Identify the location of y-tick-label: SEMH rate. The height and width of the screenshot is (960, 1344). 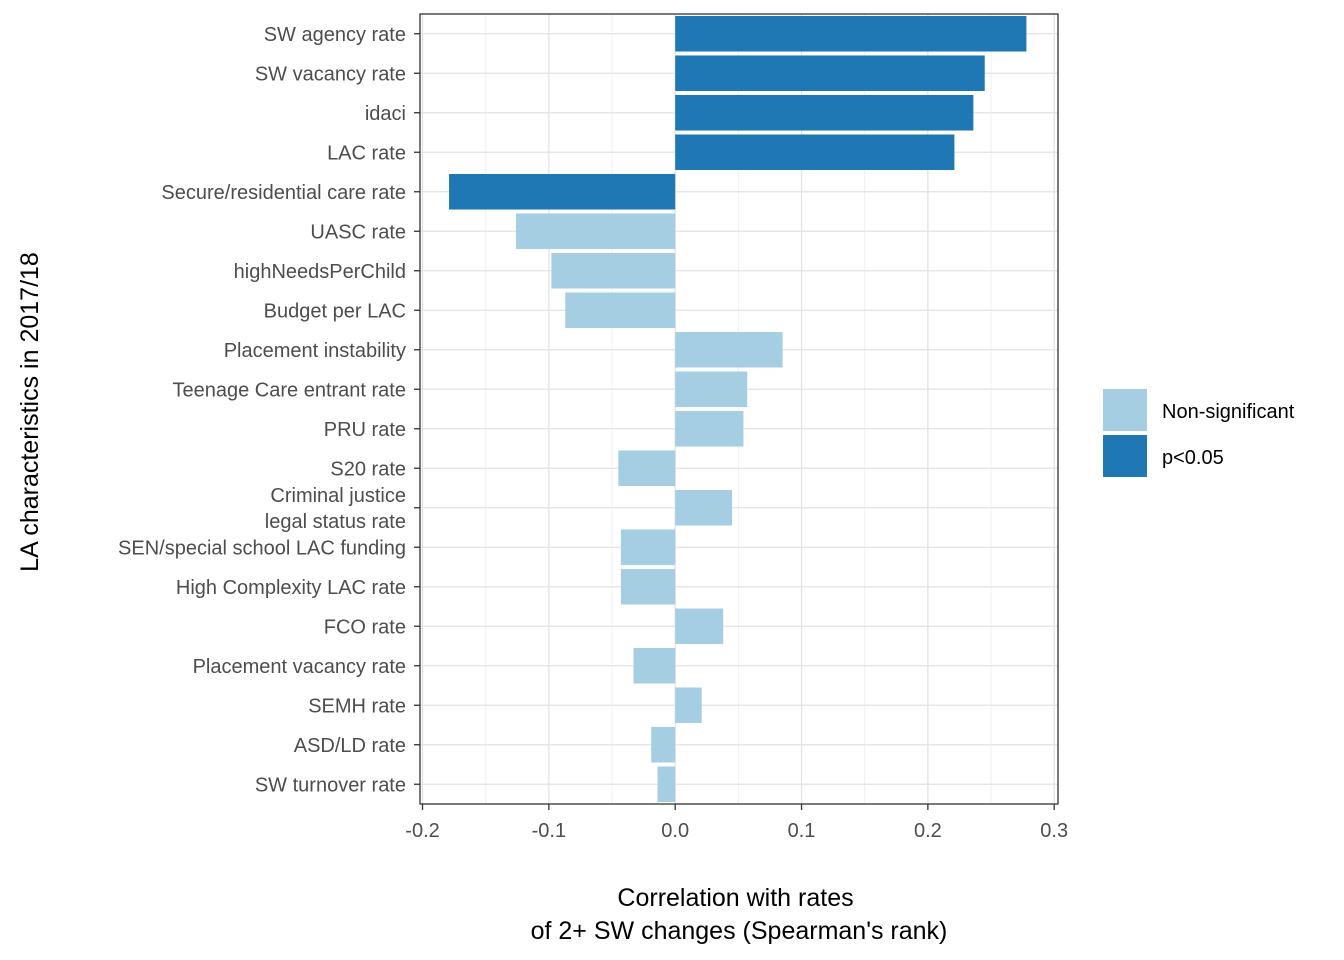
(357, 706).